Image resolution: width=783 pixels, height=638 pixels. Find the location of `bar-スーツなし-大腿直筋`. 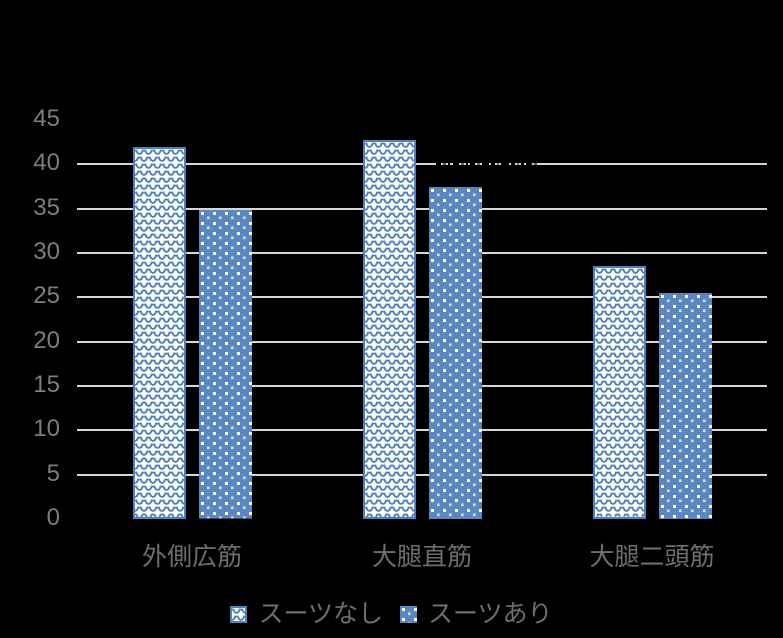

bar-スーツなし-大腿直筋 is located at coordinates (389, 329).